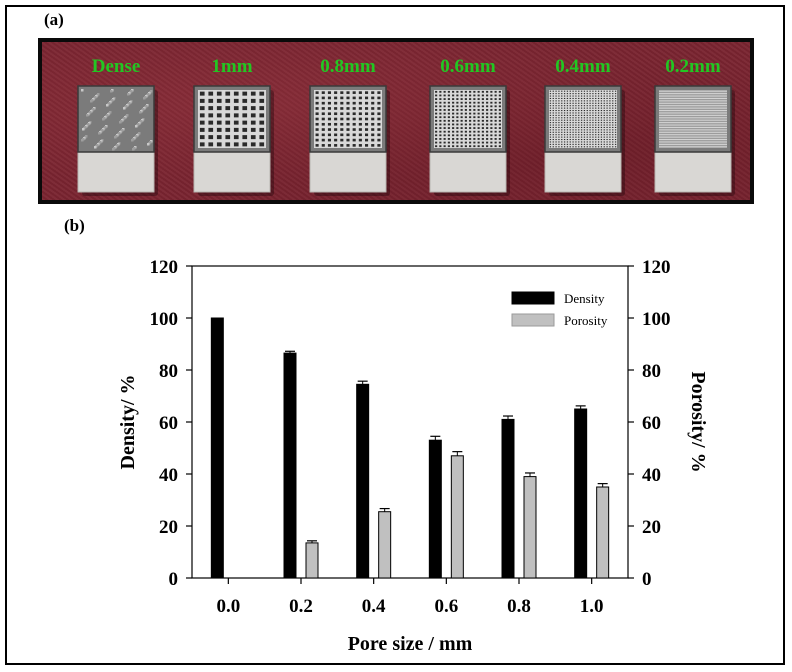 Image resolution: width=792 pixels, height=672 pixels. I want to click on y-tick-label-left: 80, so click(168, 371).